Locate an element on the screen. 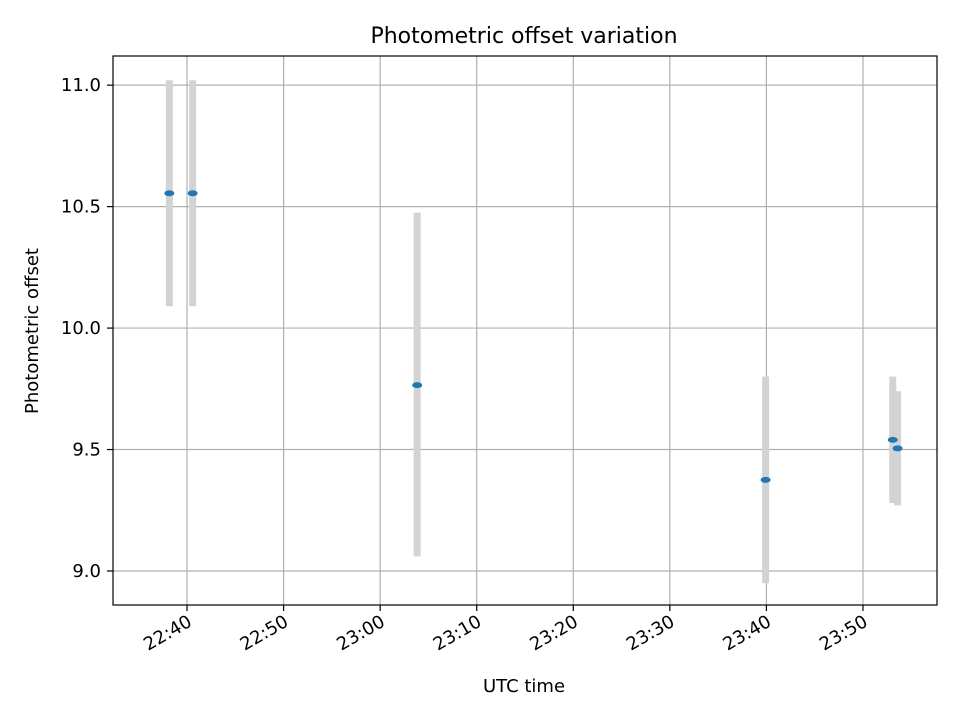 Image resolution: width=960 pixels, height=720 pixels. y-tick-label: 10.0 is located at coordinates (81, 328).